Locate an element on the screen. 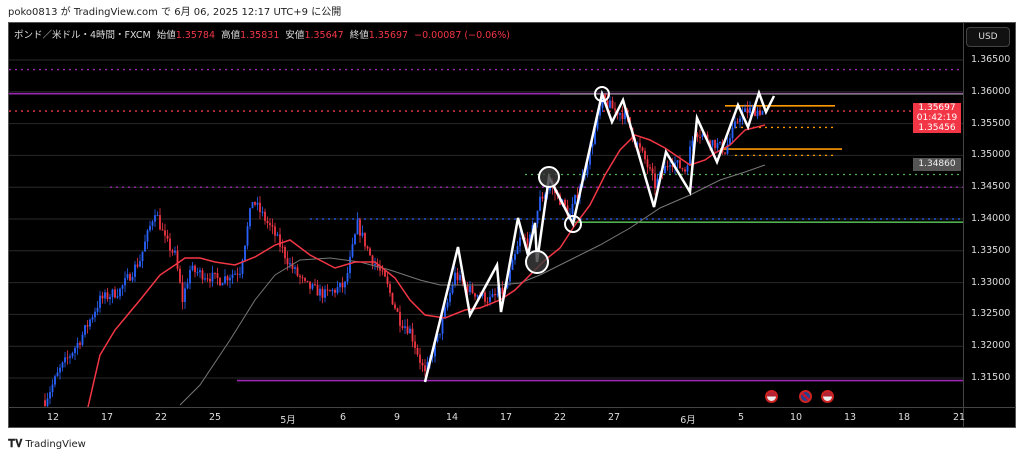 This screenshot has width=1024, height=457. price-tick-label: 1.33000 is located at coordinates (991, 282).